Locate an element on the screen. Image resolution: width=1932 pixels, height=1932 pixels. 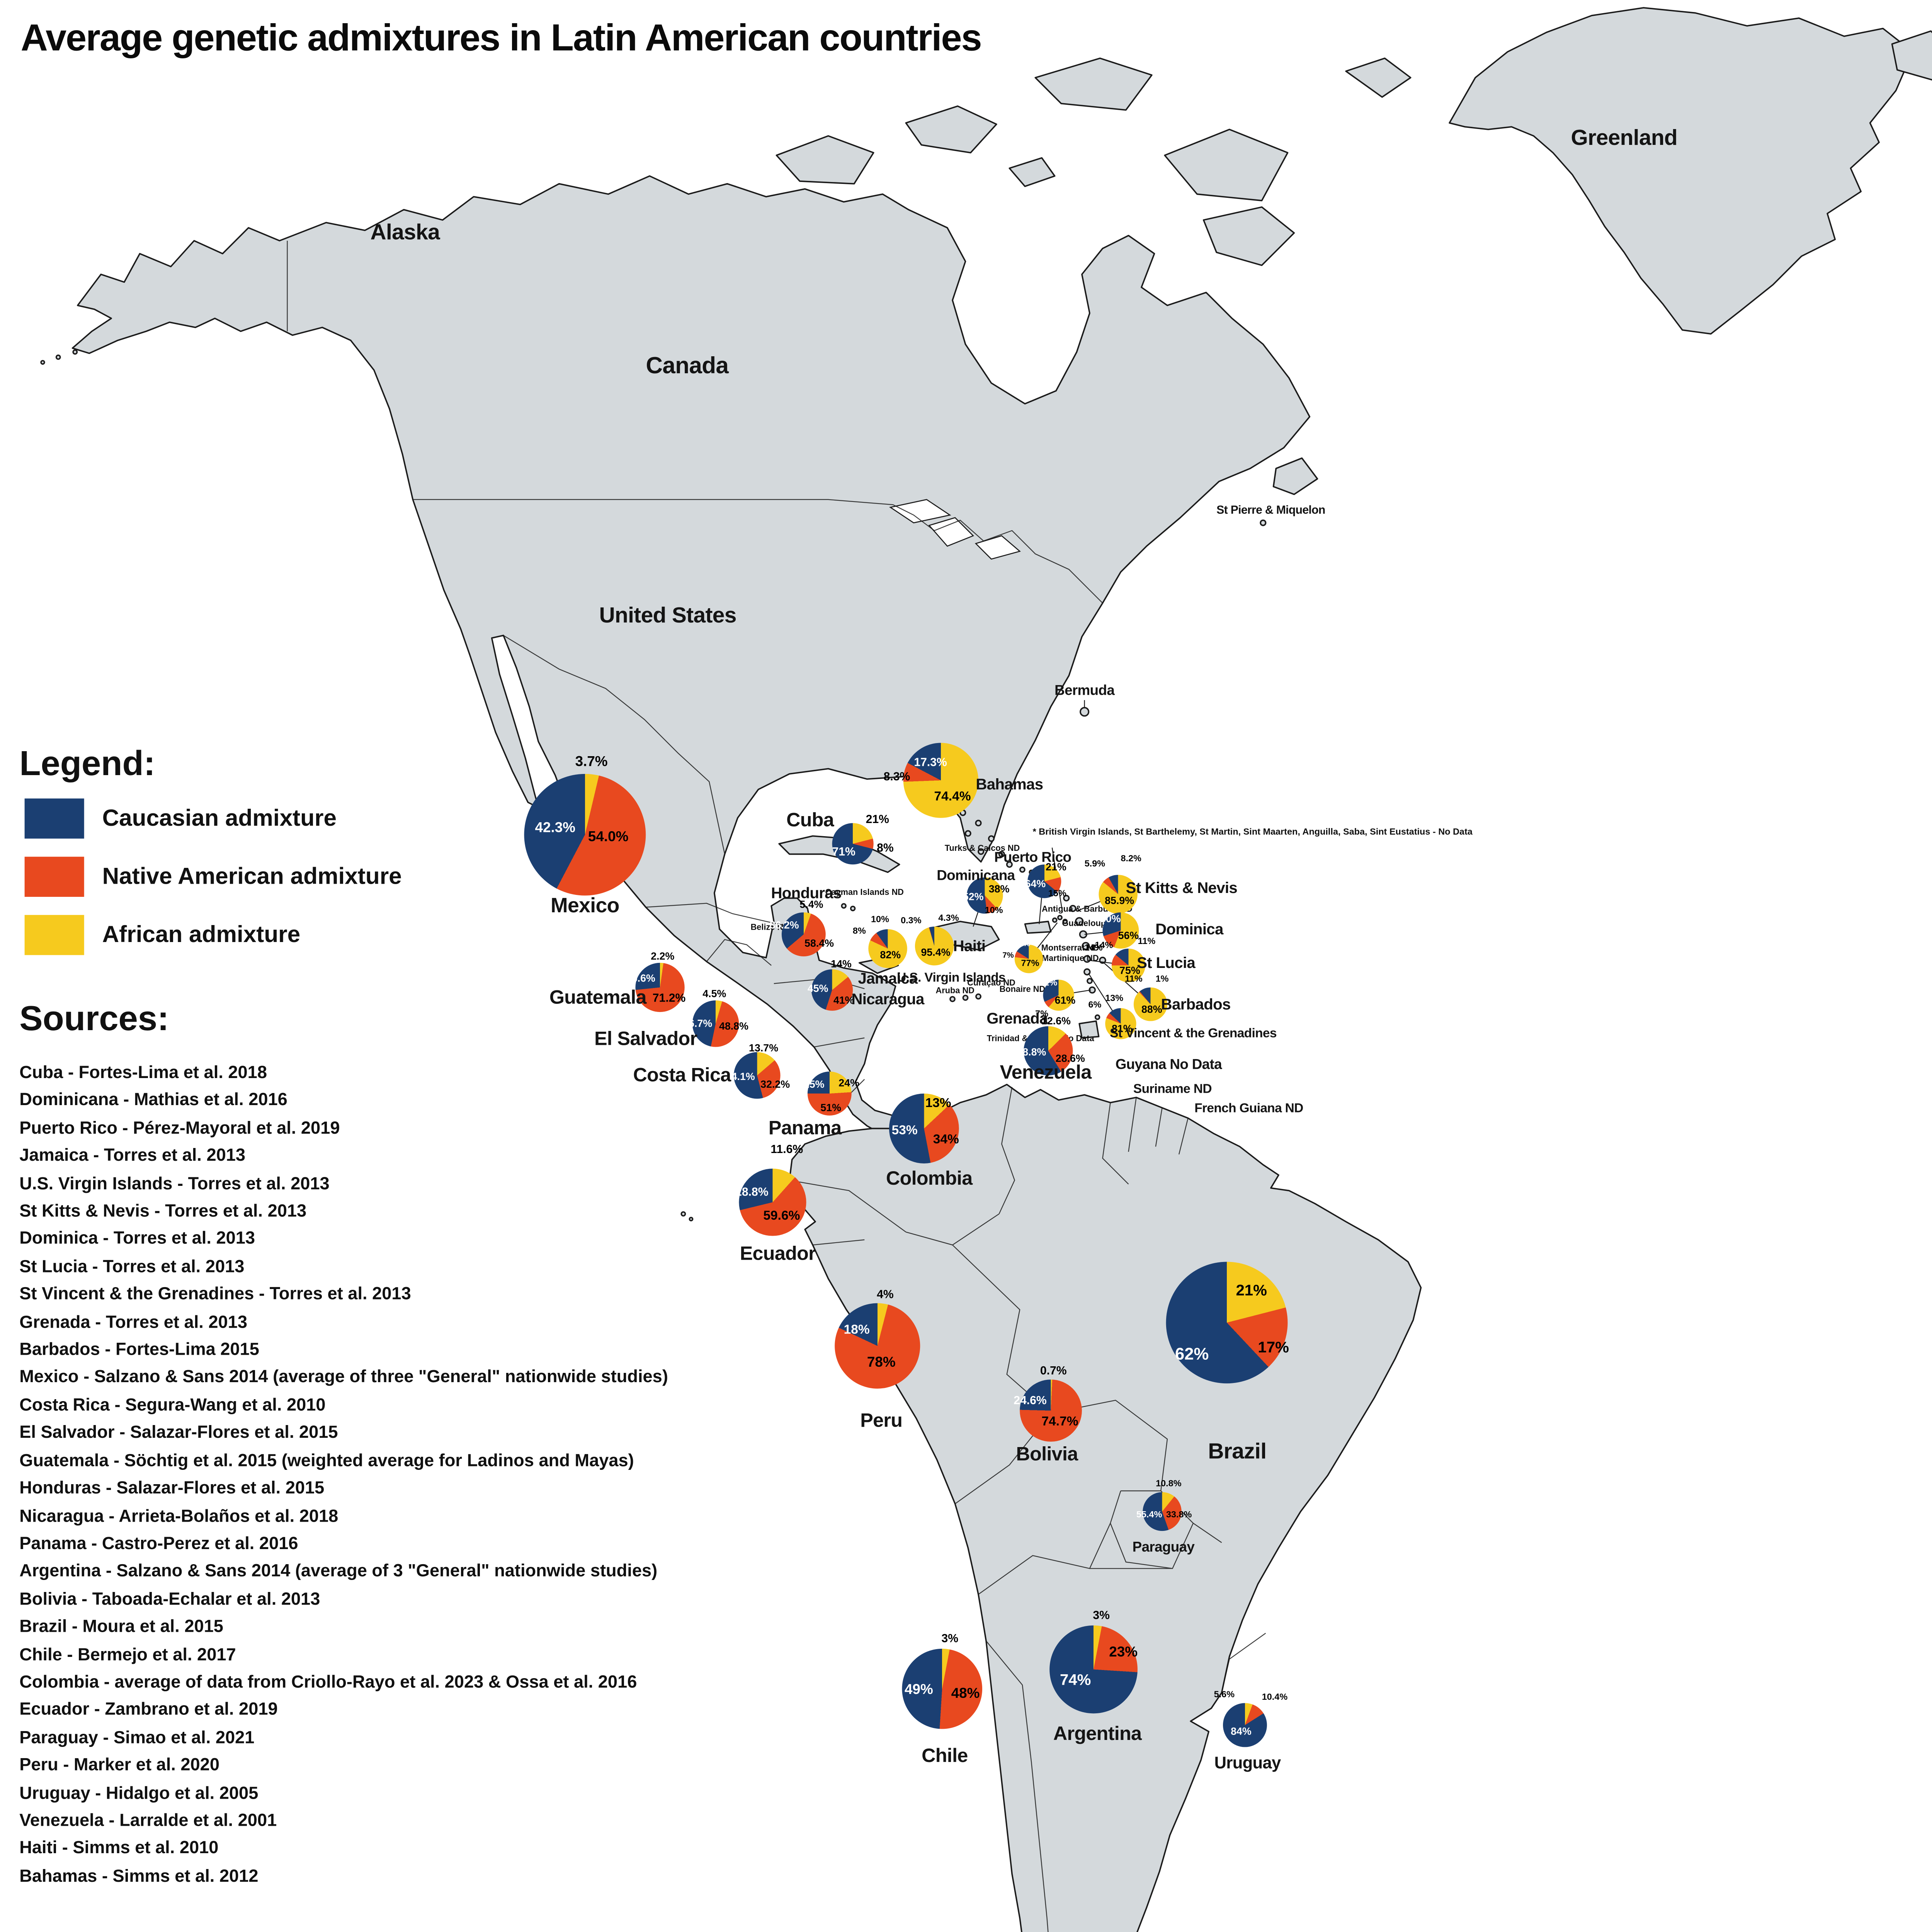
african-color-swatch is located at coordinates (54, 935).